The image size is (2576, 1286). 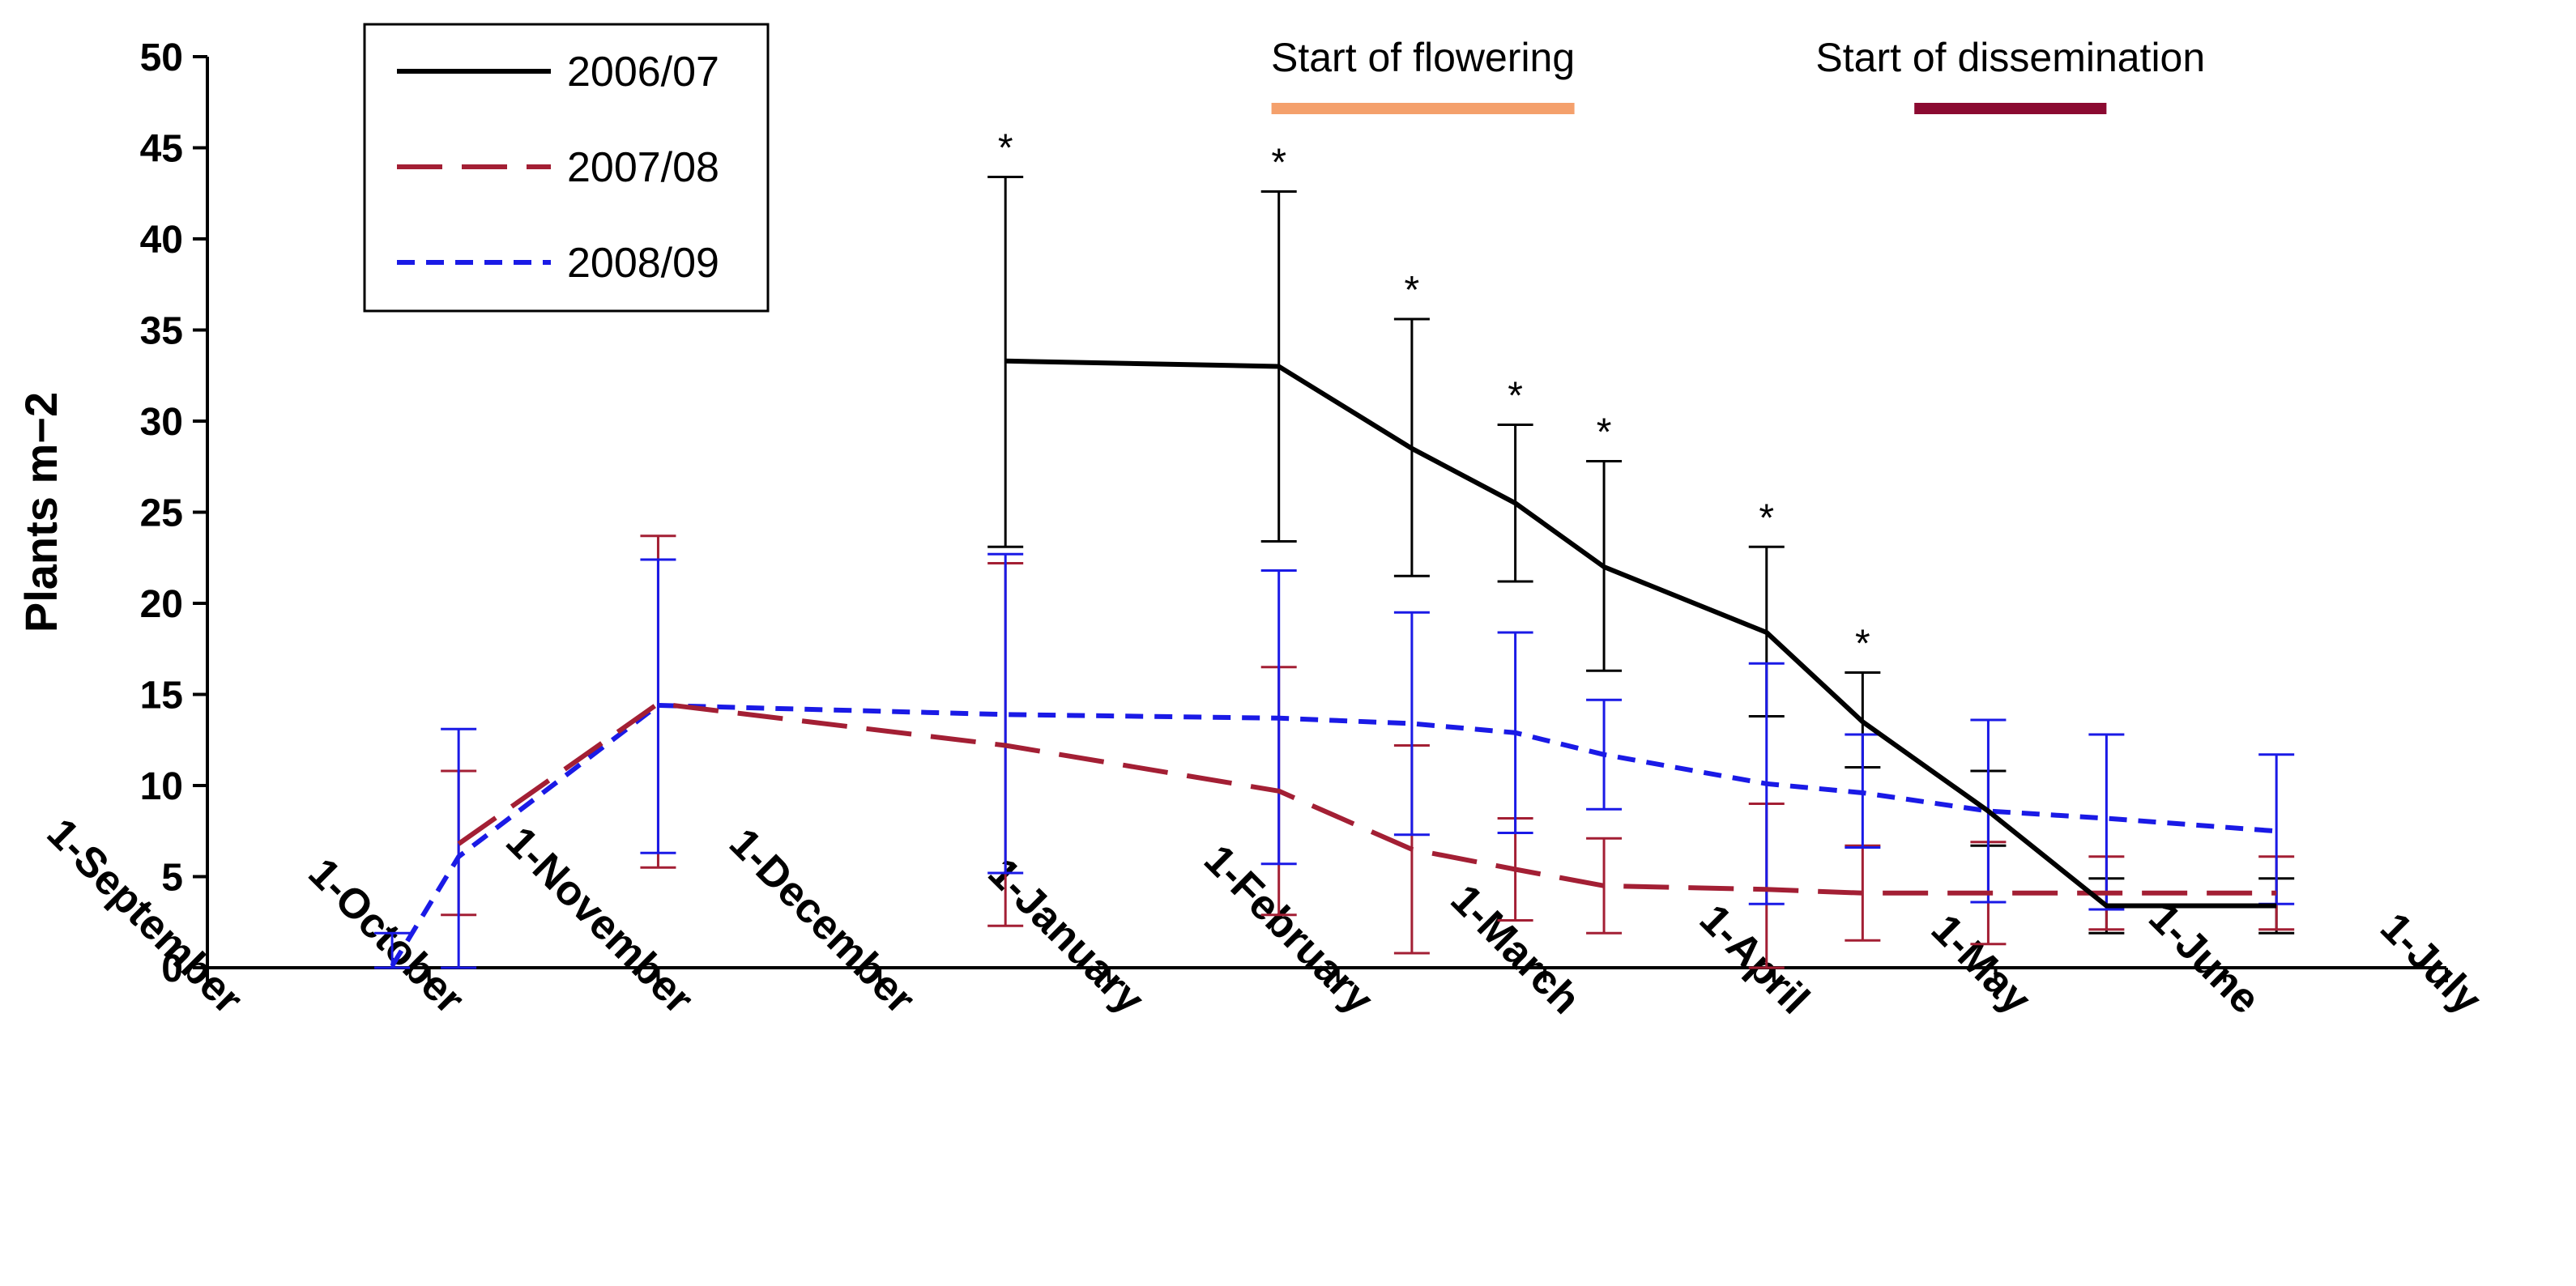 What do you see at coordinates (161, 787) in the screenshot?
I see `y-tick-label: 10` at bounding box center [161, 787].